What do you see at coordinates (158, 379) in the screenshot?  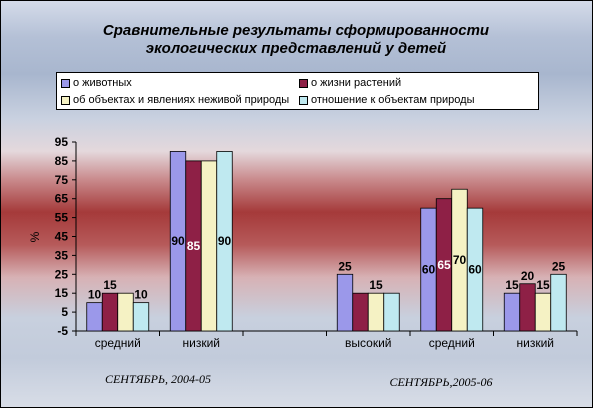 I see `period-label-1: СЕНТЯБРЬ, 2004-05` at bounding box center [158, 379].